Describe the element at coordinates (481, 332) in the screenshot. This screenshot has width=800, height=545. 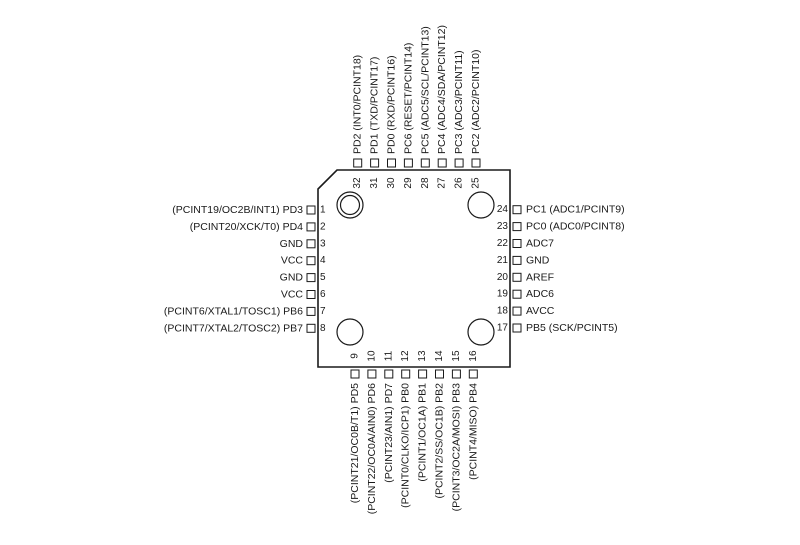
I see `corner-mark-bottom-right` at that location.